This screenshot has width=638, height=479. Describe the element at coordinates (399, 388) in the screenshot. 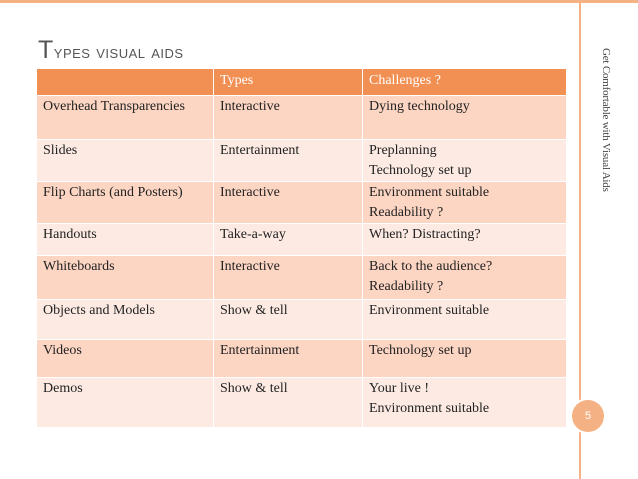

I see `challenge-line: Your live !` at that location.